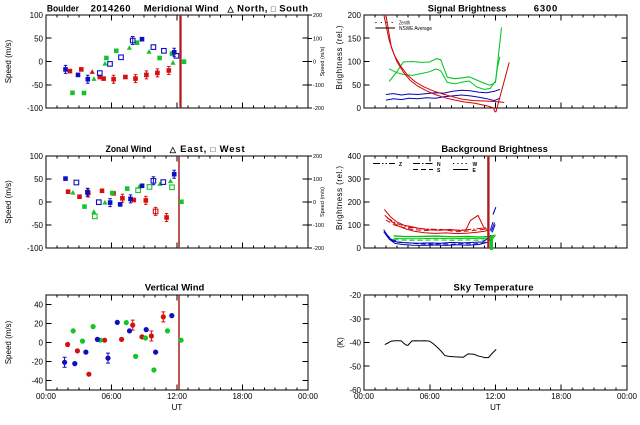 The image size is (640, 425). Describe the element at coordinates (181, 9) in the screenshot. I see `svg-text: Meridional Wind` at that location.